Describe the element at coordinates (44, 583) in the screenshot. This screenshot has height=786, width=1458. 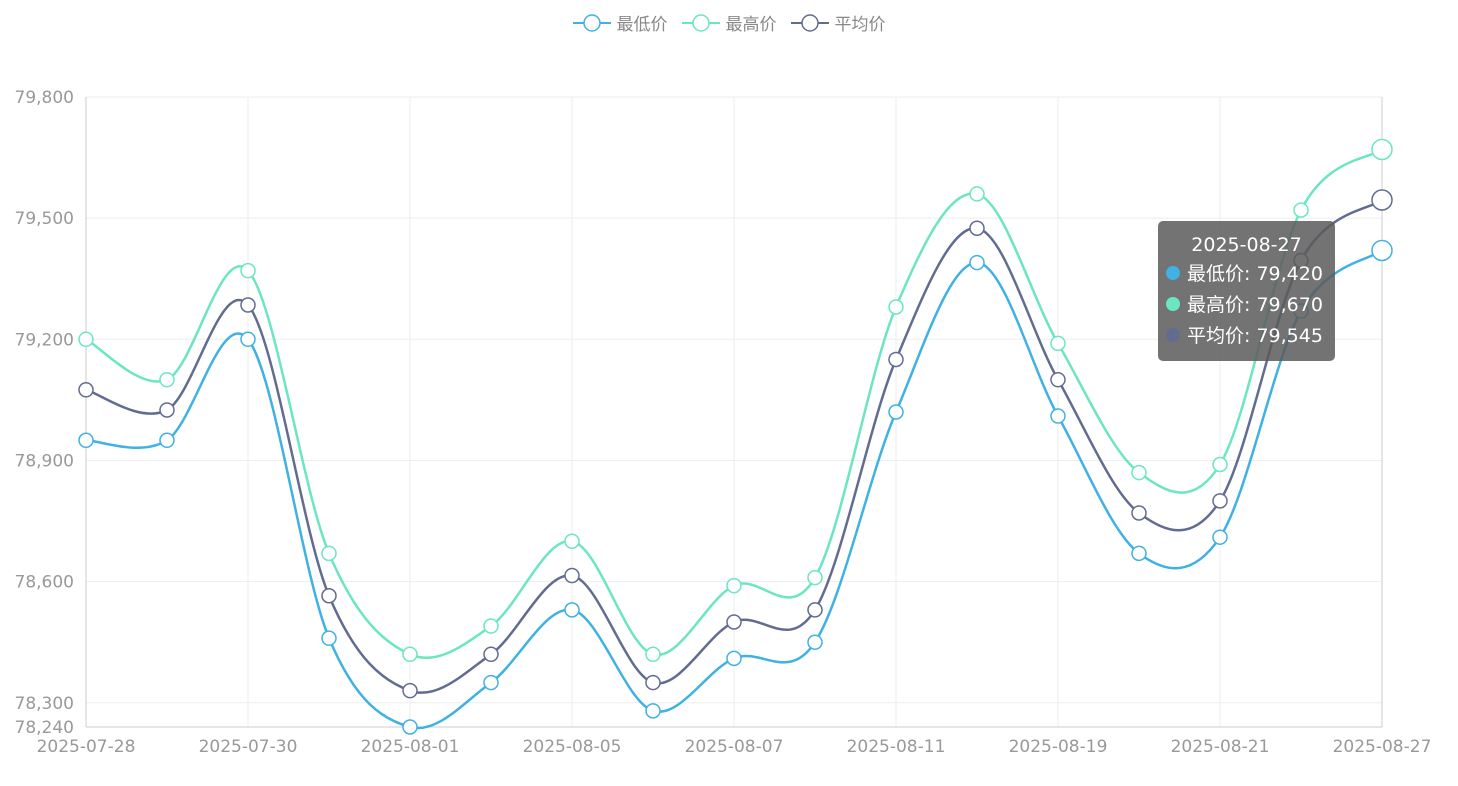
I see `y-tick-label: 78,600` at that location.